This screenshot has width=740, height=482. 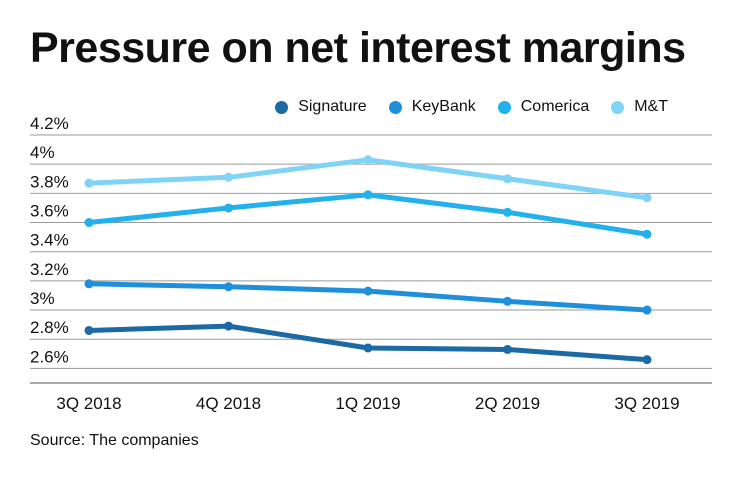 I want to click on legend-item-comerica: Comerica, so click(x=543, y=107).